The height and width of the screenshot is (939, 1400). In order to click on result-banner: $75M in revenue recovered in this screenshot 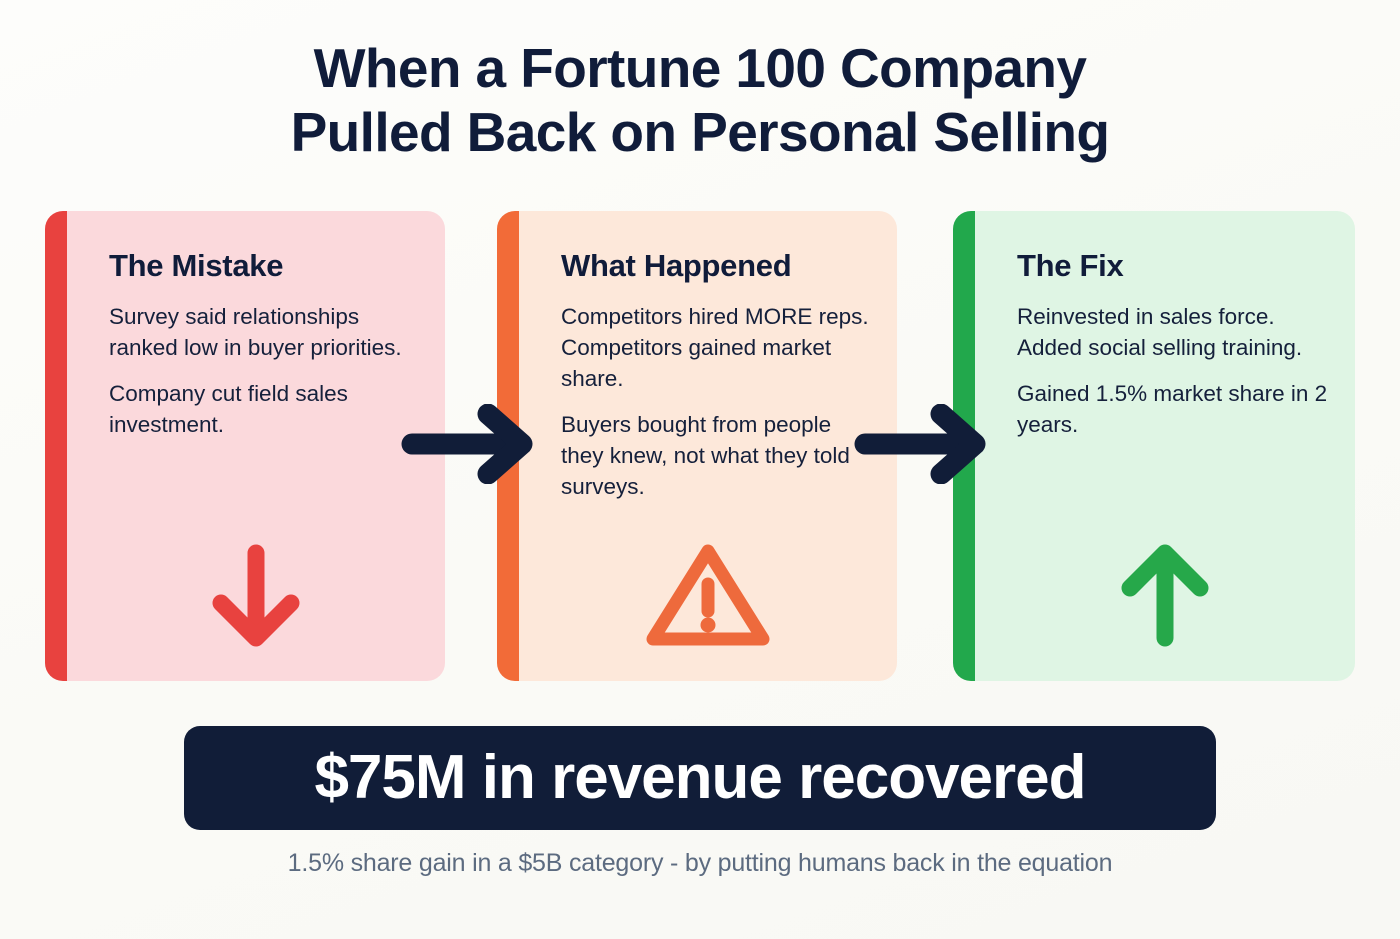, I will do `click(700, 778)`.